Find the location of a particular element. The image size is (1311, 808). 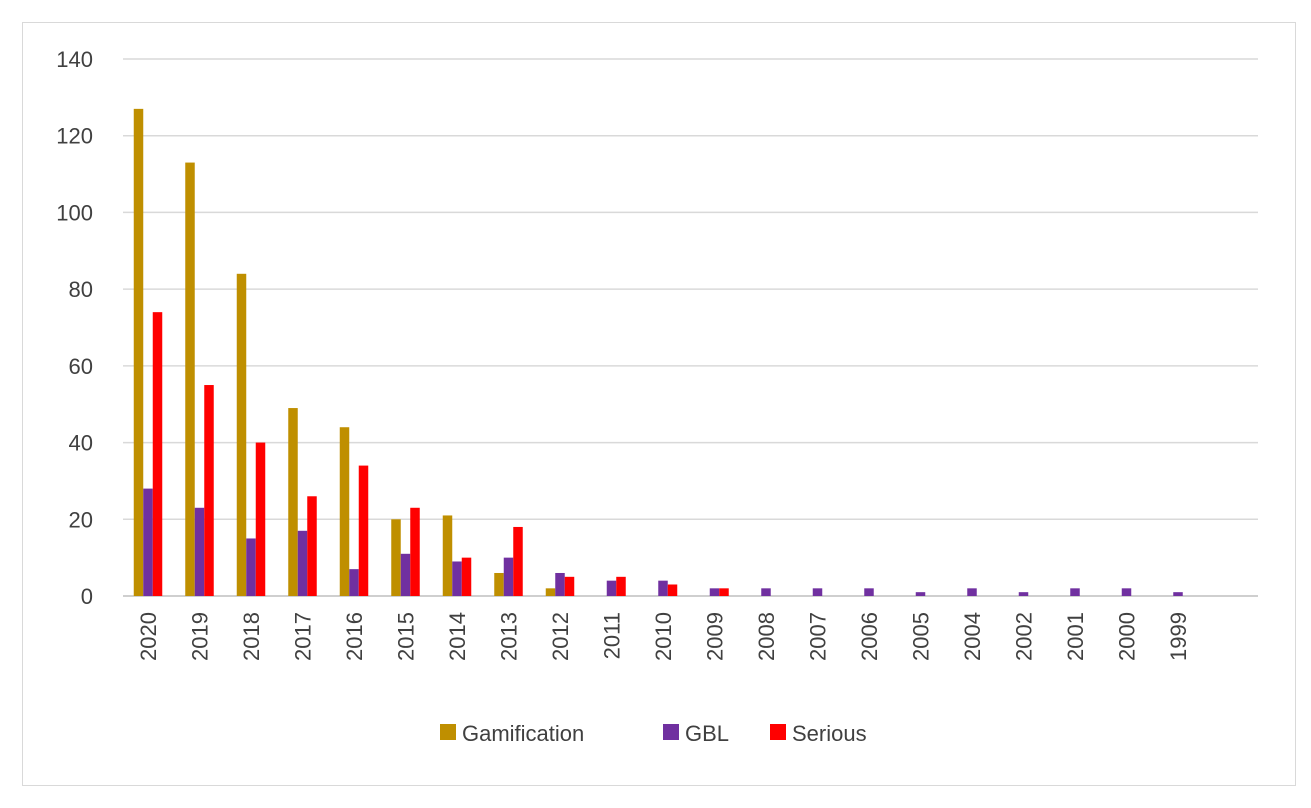

bar-gbl-2014 is located at coordinates (457, 578).